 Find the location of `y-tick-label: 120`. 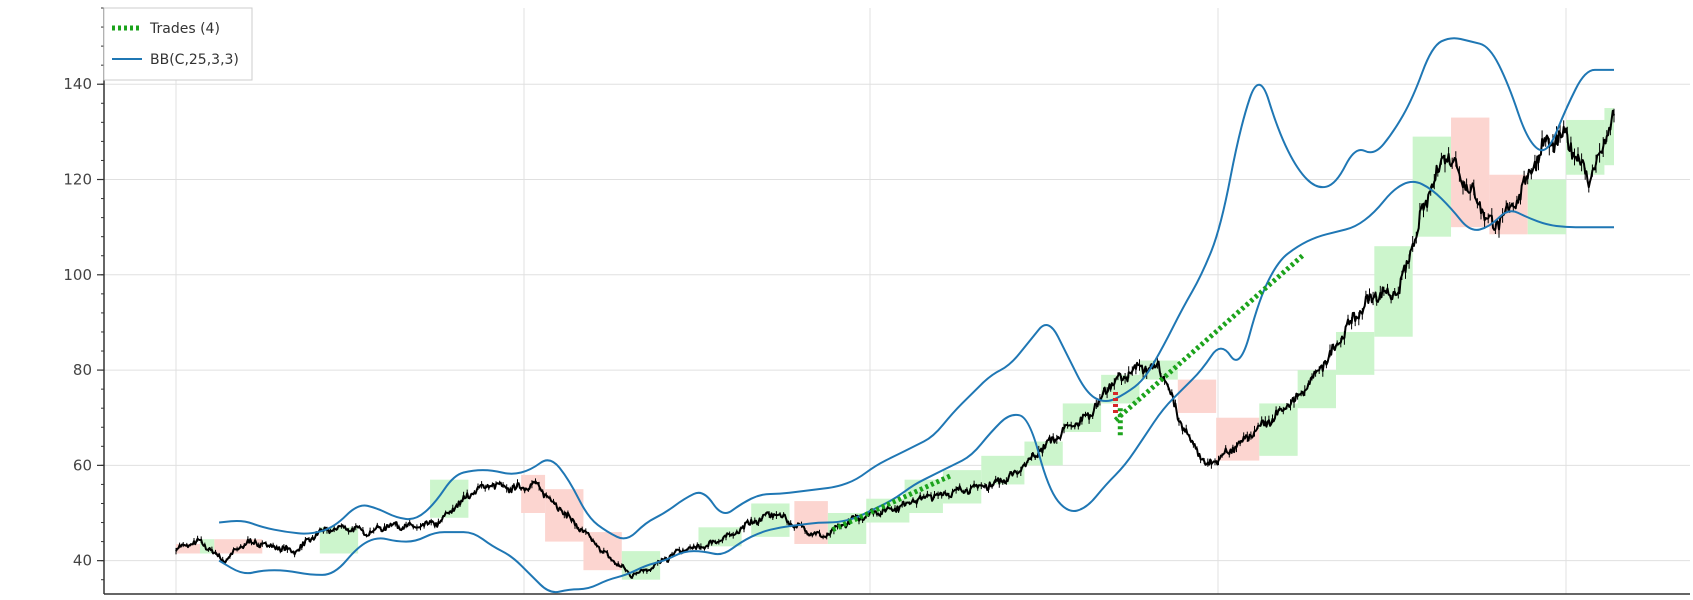

y-tick-label: 120 is located at coordinates (77, 180).